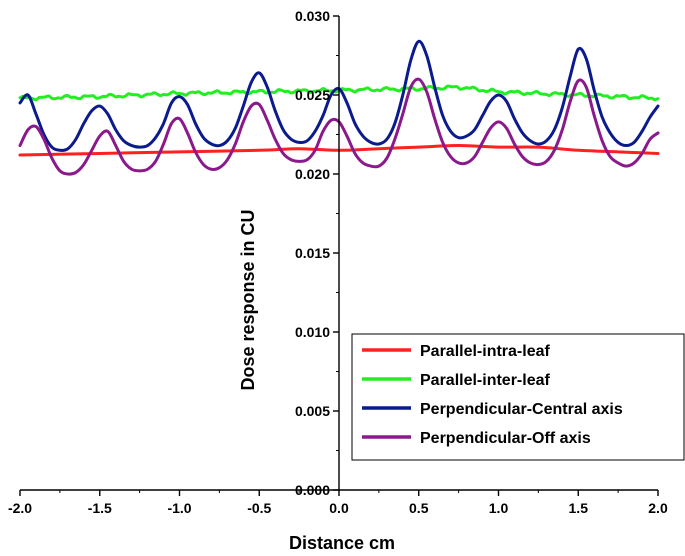 This screenshot has width=685, height=556. I want to click on y-tick-label: 0.020, so click(312, 174).